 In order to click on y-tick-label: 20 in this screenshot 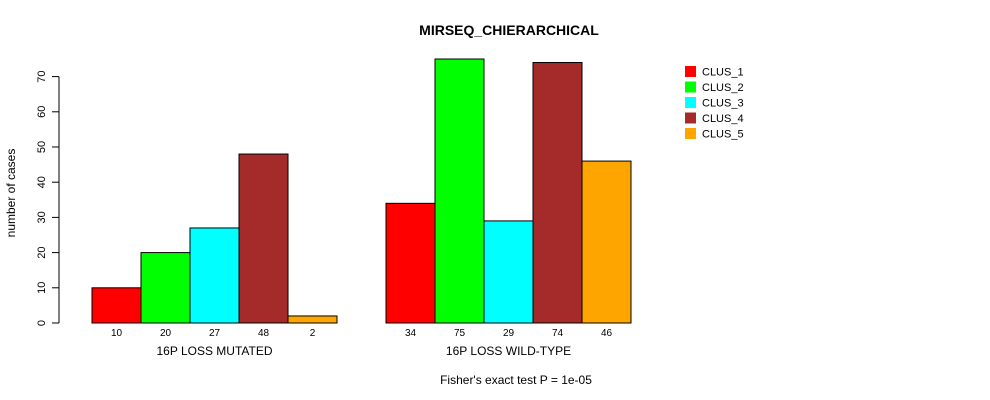, I will do `click(42, 252)`.